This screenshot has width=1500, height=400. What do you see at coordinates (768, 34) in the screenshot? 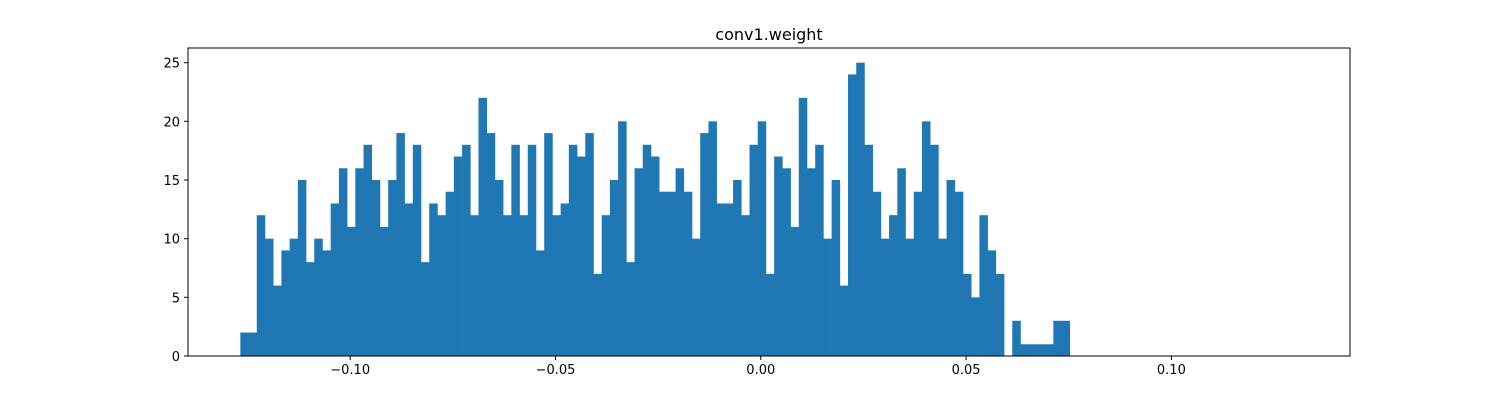
I see `chart-title: conv1.weight` at bounding box center [768, 34].